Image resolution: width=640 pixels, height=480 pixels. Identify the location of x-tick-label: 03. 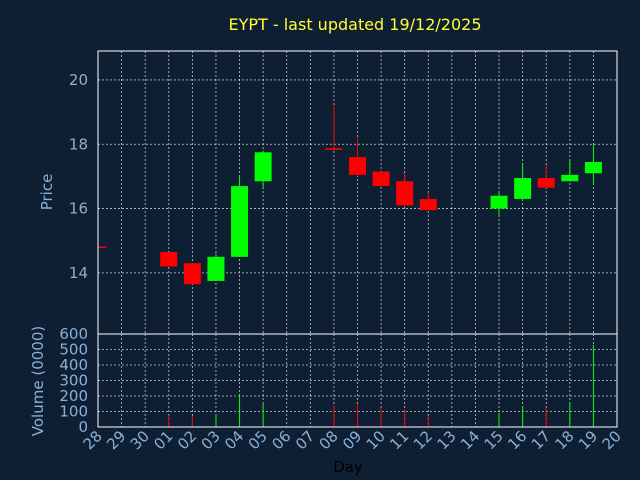
(211, 440).